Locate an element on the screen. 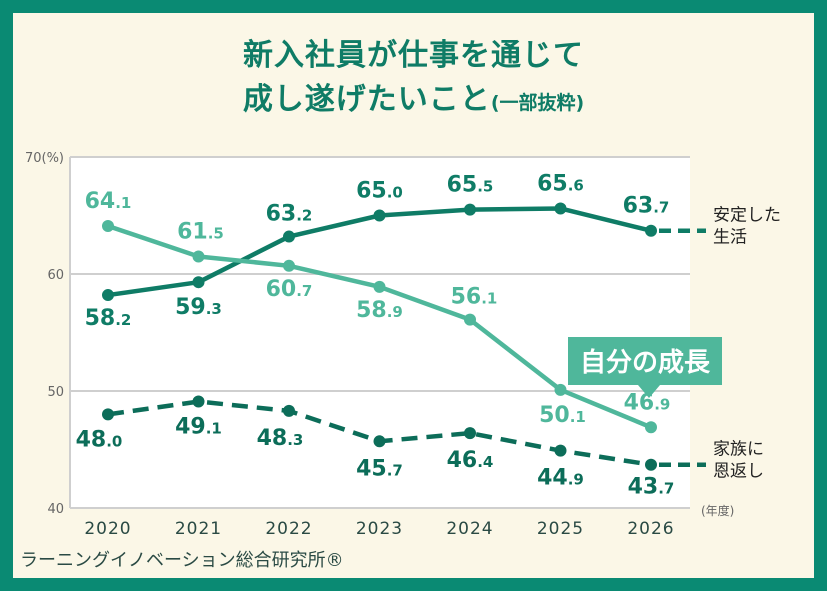 This screenshot has height=591, width=827. data-label-0-5: 65.6 is located at coordinates (560, 183).